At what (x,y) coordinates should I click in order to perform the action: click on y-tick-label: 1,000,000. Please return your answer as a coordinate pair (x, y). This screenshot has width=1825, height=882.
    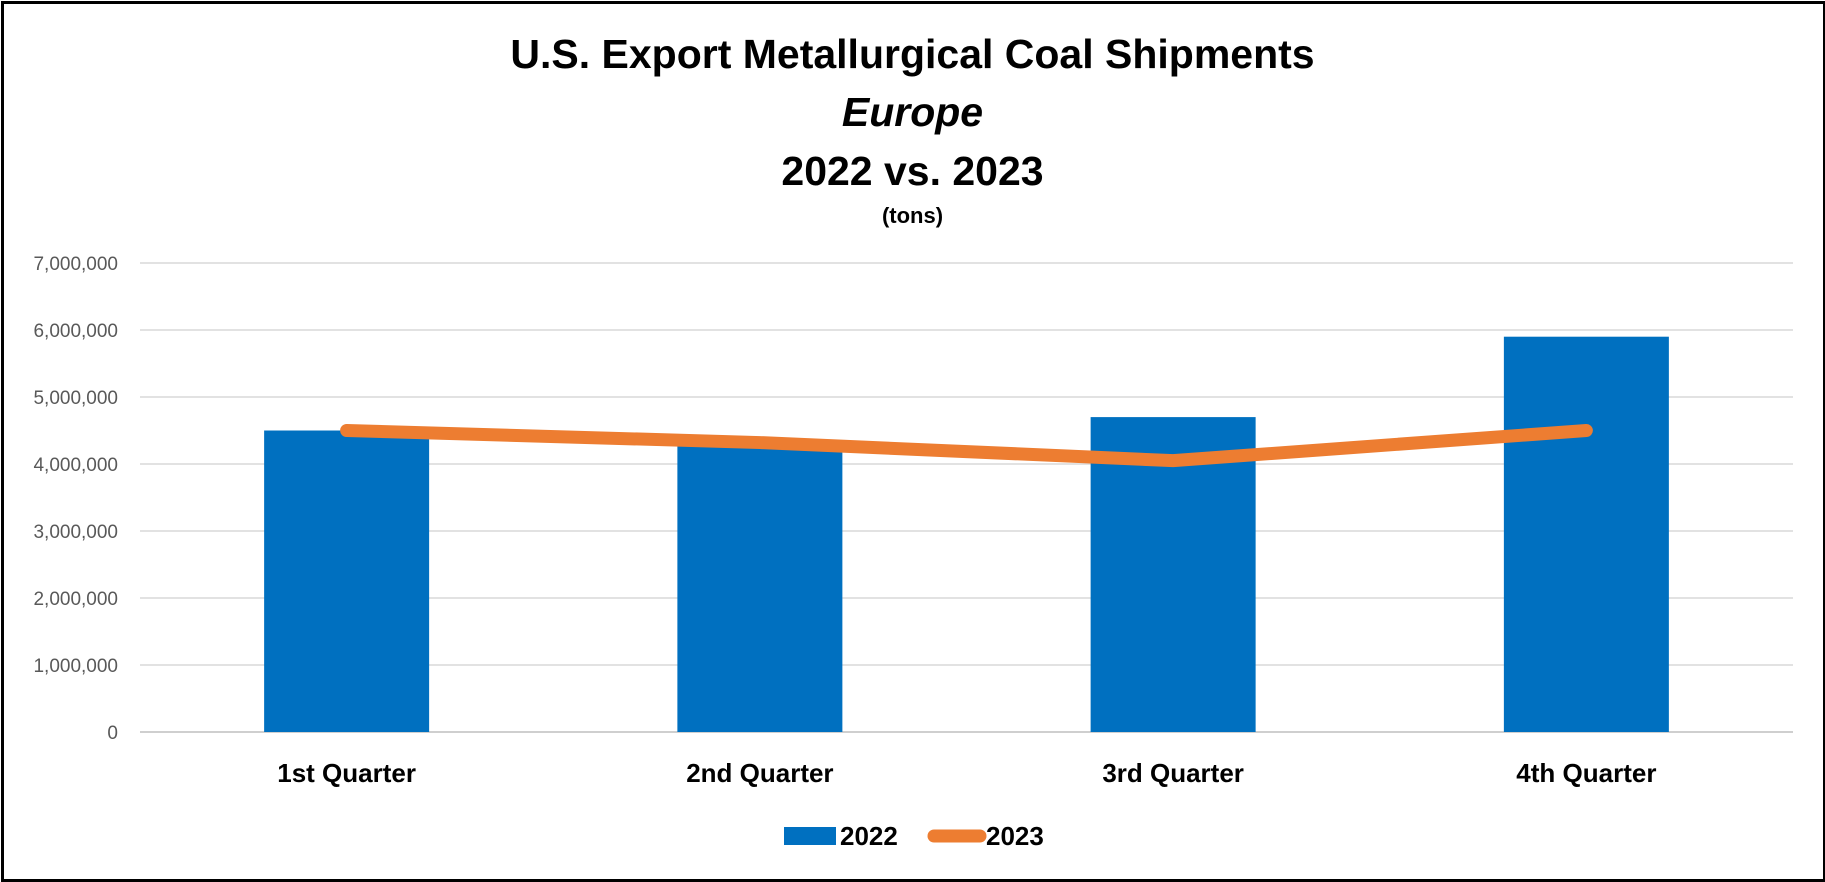
    Looking at the image, I should click on (75, 666).